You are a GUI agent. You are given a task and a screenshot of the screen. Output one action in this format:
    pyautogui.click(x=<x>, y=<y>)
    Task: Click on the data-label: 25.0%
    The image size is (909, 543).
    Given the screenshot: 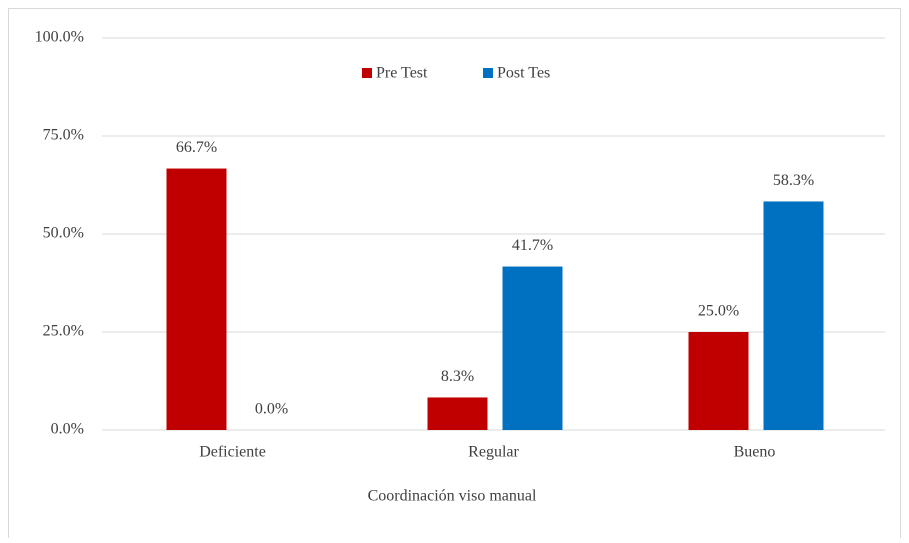 What is the action you would take?
    pyautogui.click(x=718, y=311)
    